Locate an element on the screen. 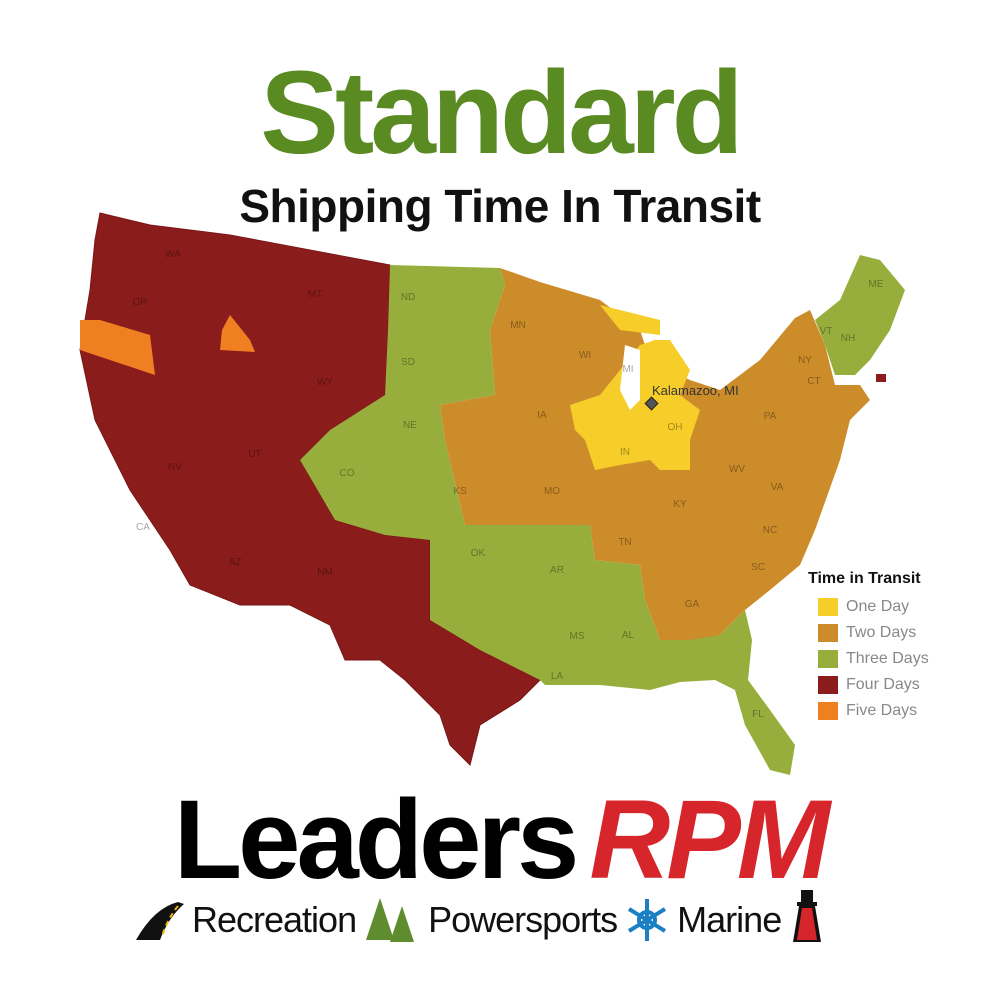 Image resolution: width=1000 pixels, height=1000 pixels. tagline-recreation: Recreation is located at coordinates (274, 919).